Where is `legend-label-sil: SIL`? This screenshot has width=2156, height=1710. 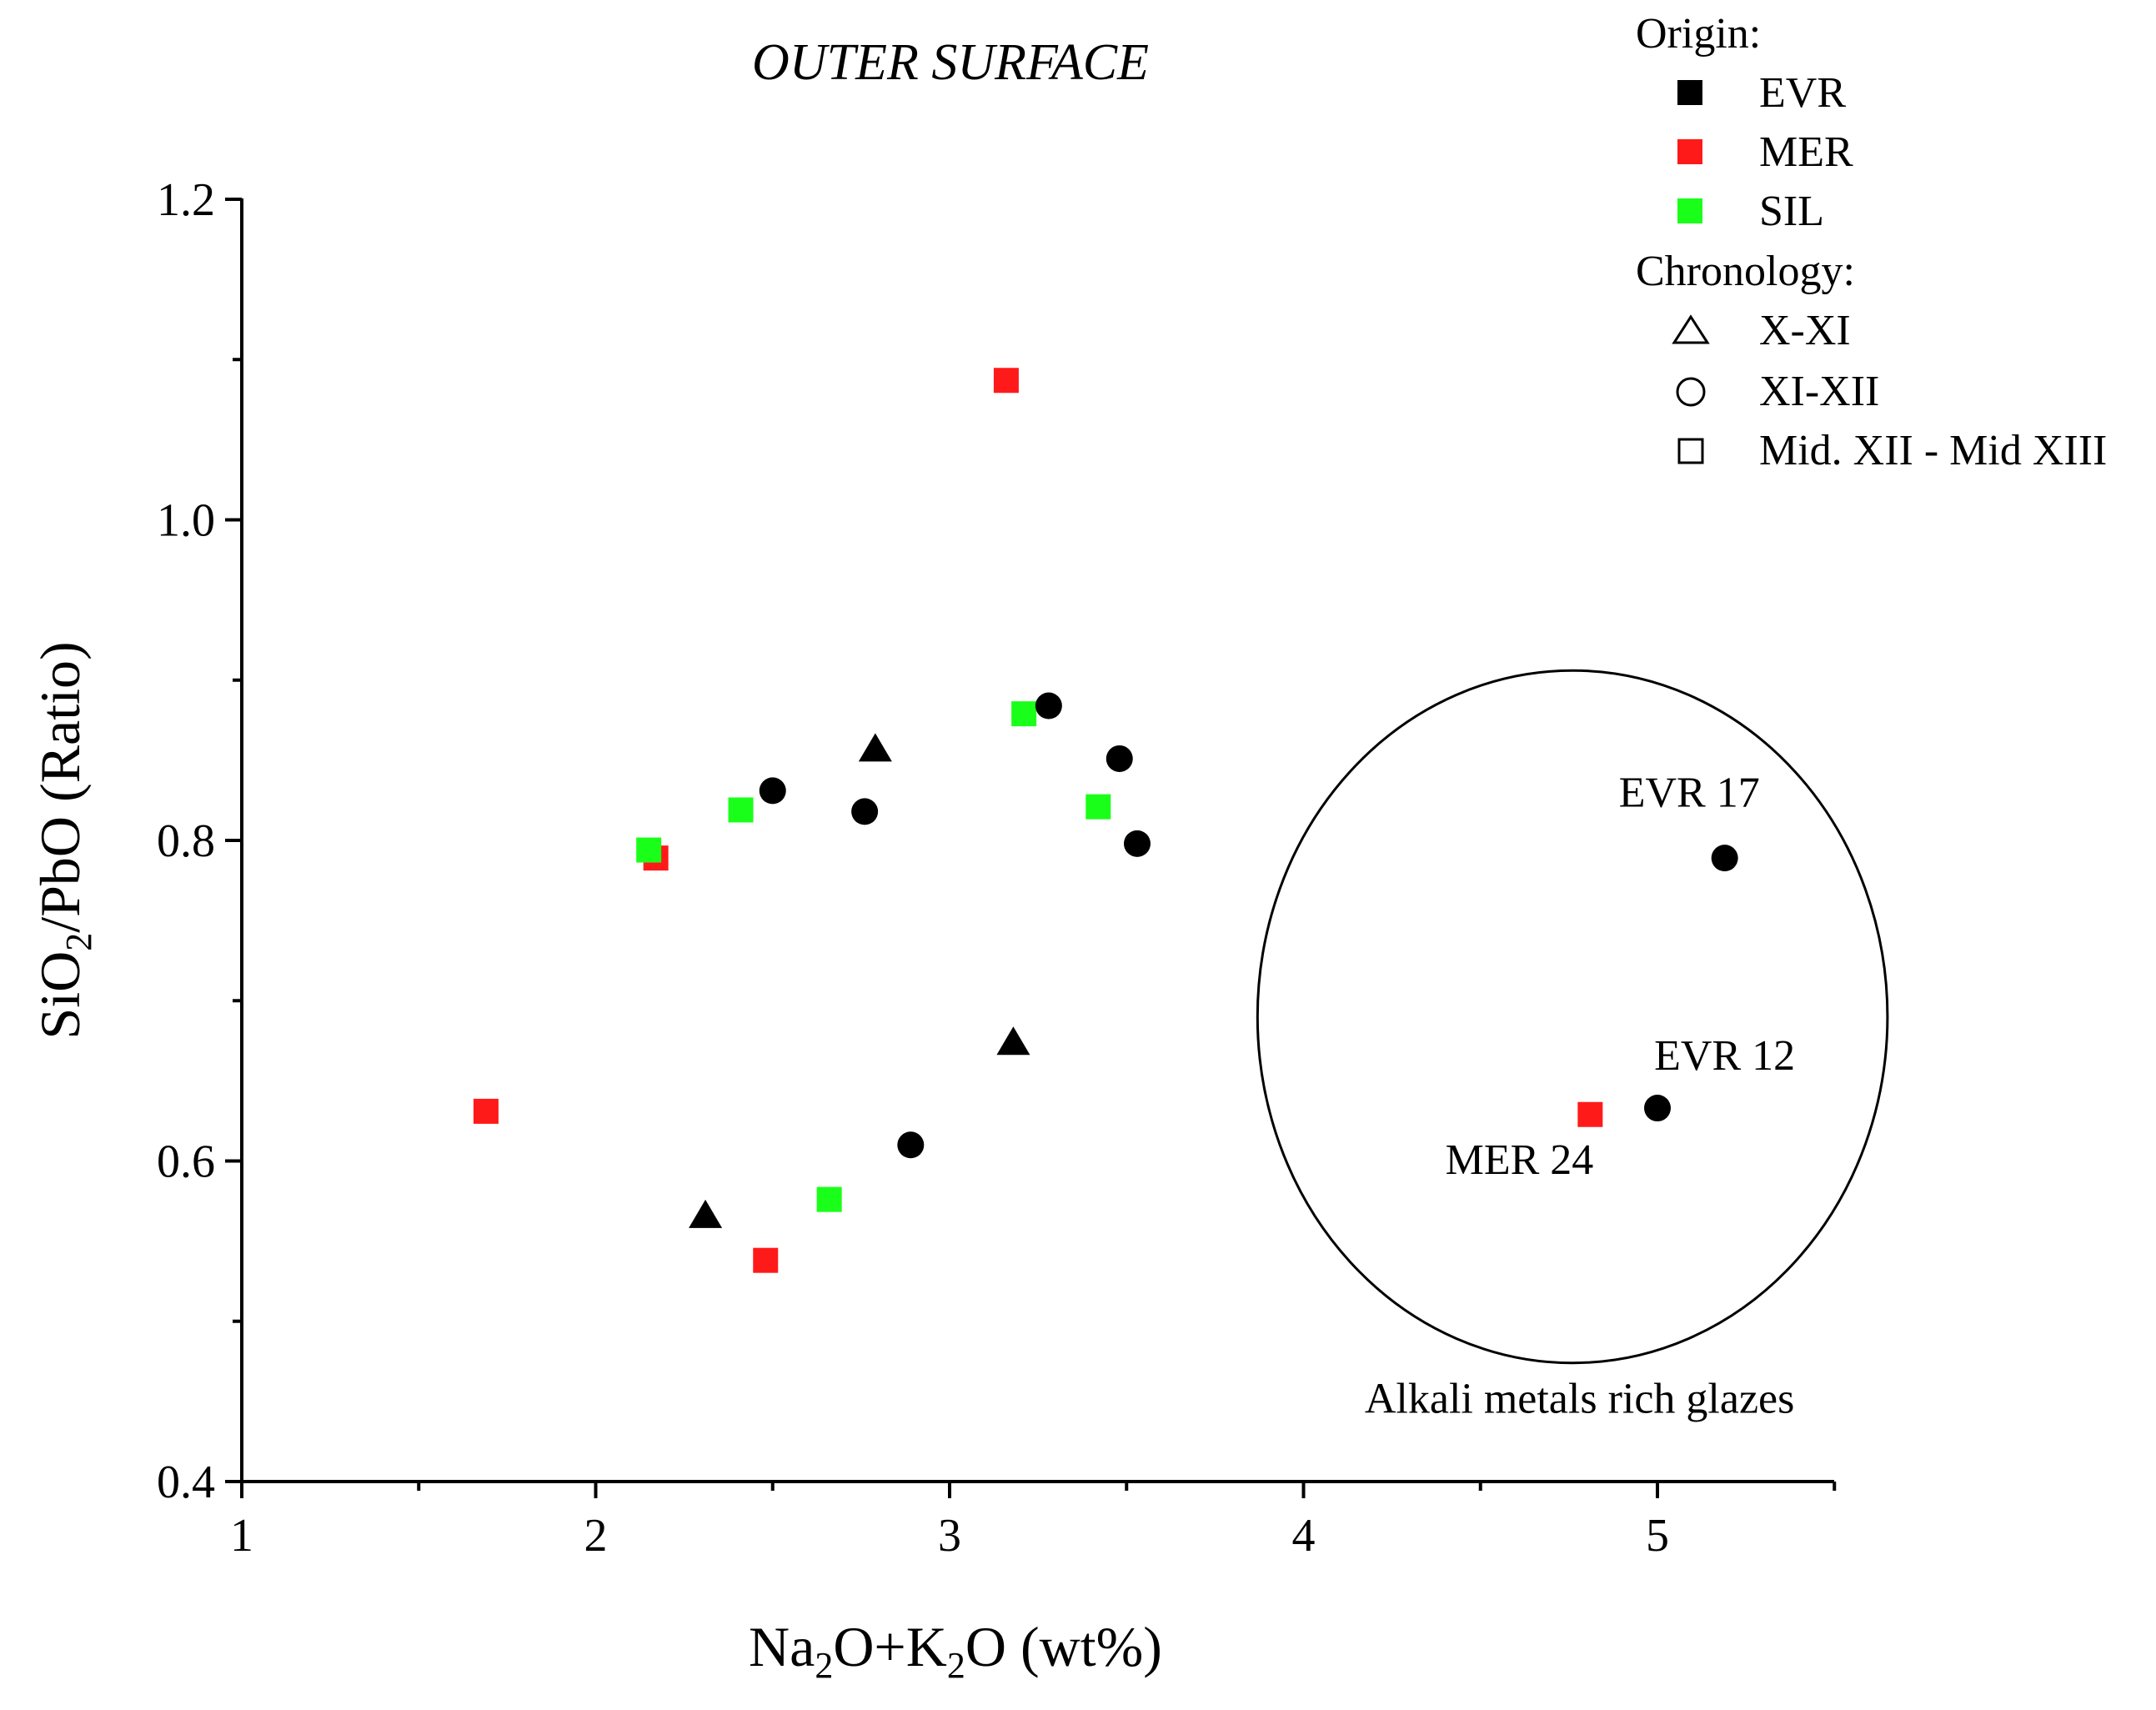
legend-label-sil: SIL is located at coordinates (1791, 211).